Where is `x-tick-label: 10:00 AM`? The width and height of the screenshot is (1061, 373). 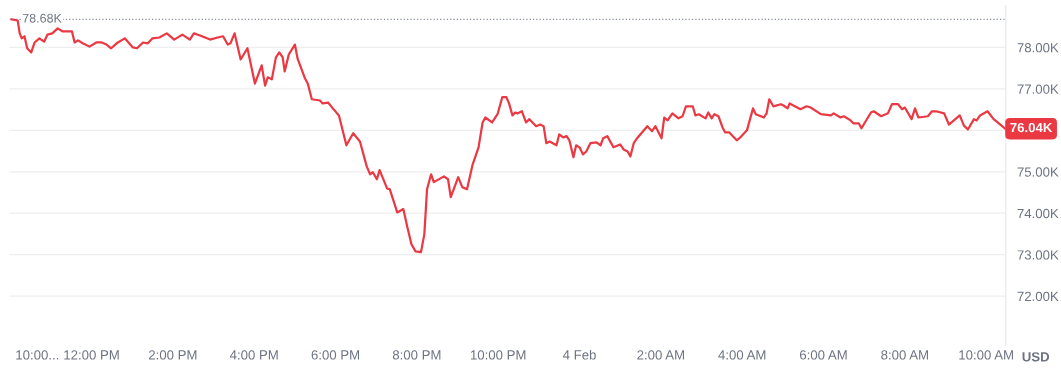 x-tick-label: 10:00 AM is located at coordinates (986, 355).